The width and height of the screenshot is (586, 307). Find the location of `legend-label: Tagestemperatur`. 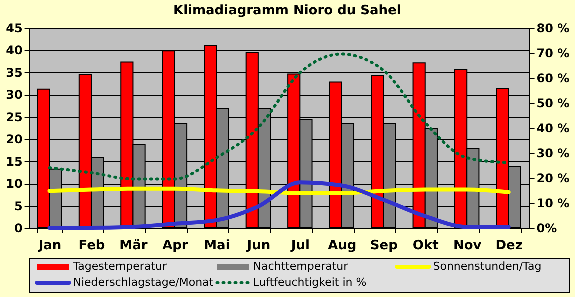

legend-label: Tagestemperatur is located at coordinates (120, 266).